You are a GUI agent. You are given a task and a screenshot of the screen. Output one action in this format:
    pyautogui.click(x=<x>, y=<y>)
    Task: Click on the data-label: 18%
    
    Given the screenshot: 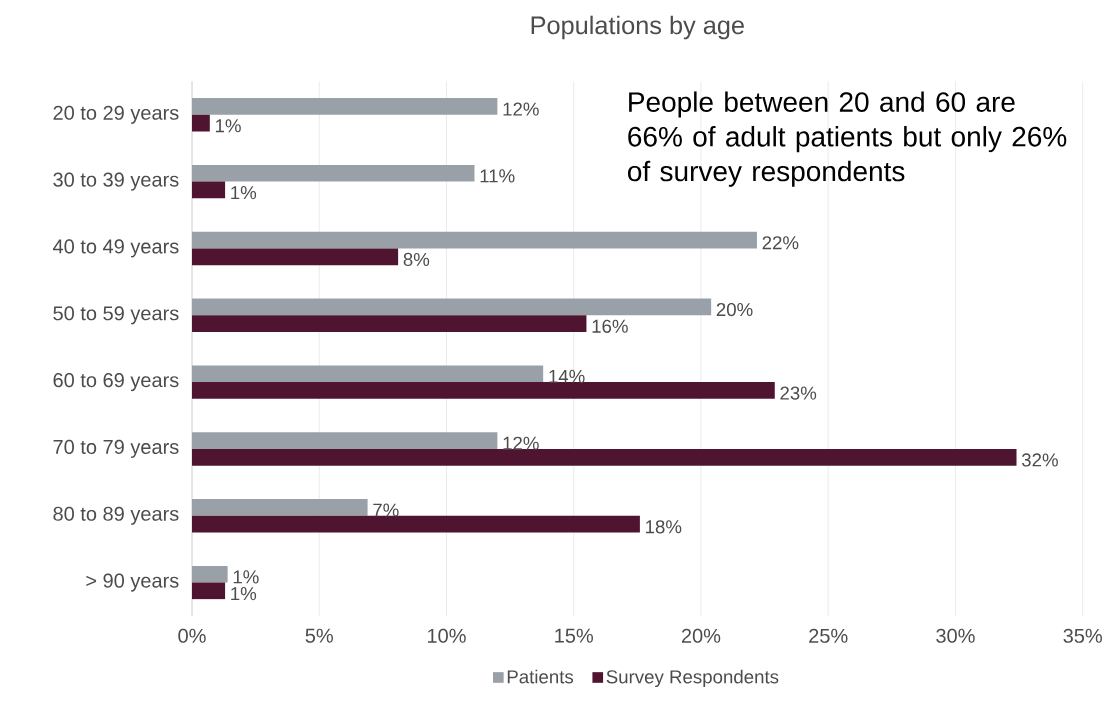 What is the action you would take?
    pyautogui.click(x=664, y=527)
    